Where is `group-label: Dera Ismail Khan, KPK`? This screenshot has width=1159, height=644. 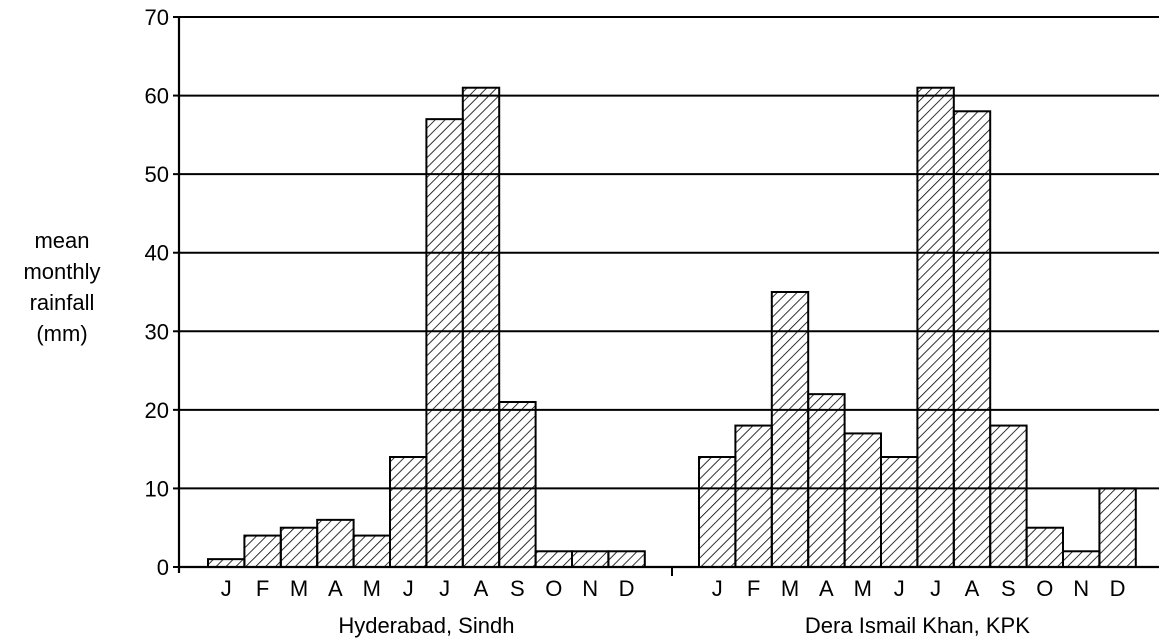 group-label: Dera Ismail Khan, KPK is located at coordinates (917, 625).